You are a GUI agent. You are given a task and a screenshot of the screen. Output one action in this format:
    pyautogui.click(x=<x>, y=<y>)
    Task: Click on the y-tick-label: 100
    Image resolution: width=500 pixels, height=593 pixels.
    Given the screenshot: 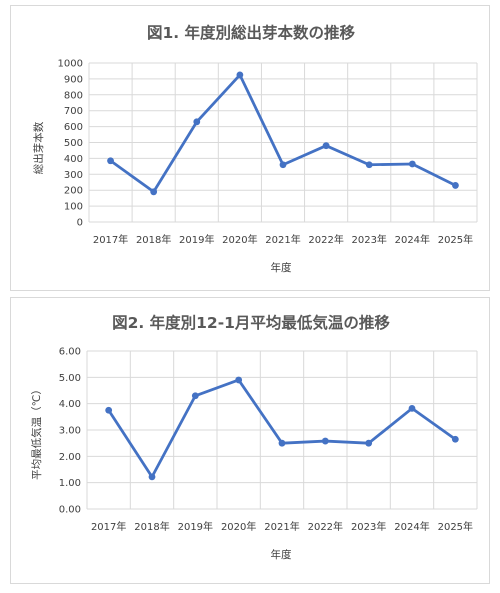 What is the action you would take?
    pyautogui.click(x=73, y=207)
    